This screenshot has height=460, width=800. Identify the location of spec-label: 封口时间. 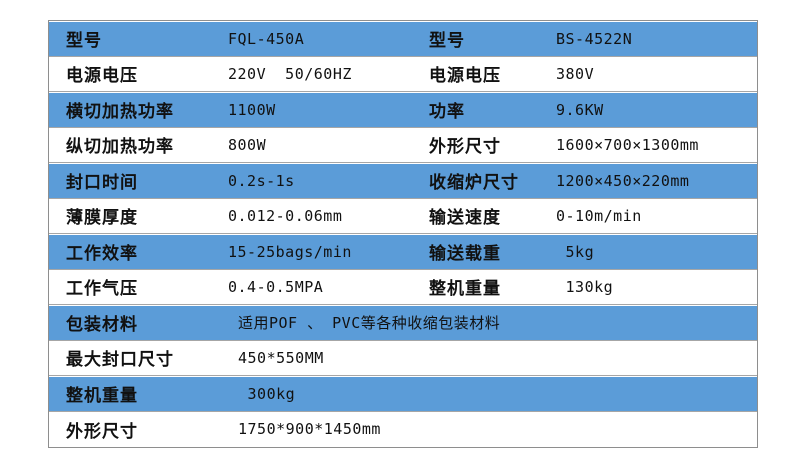
(102, 183).